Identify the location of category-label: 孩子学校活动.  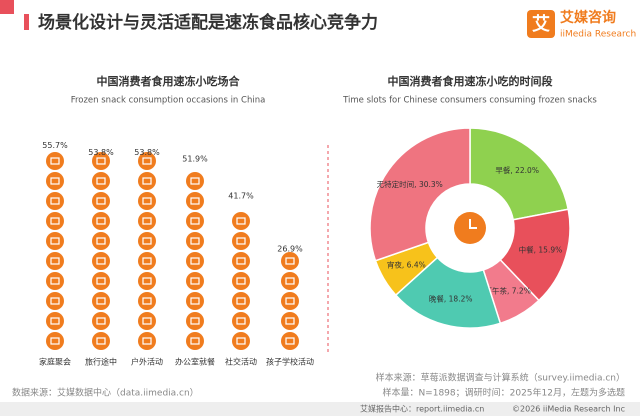
(290, 362).